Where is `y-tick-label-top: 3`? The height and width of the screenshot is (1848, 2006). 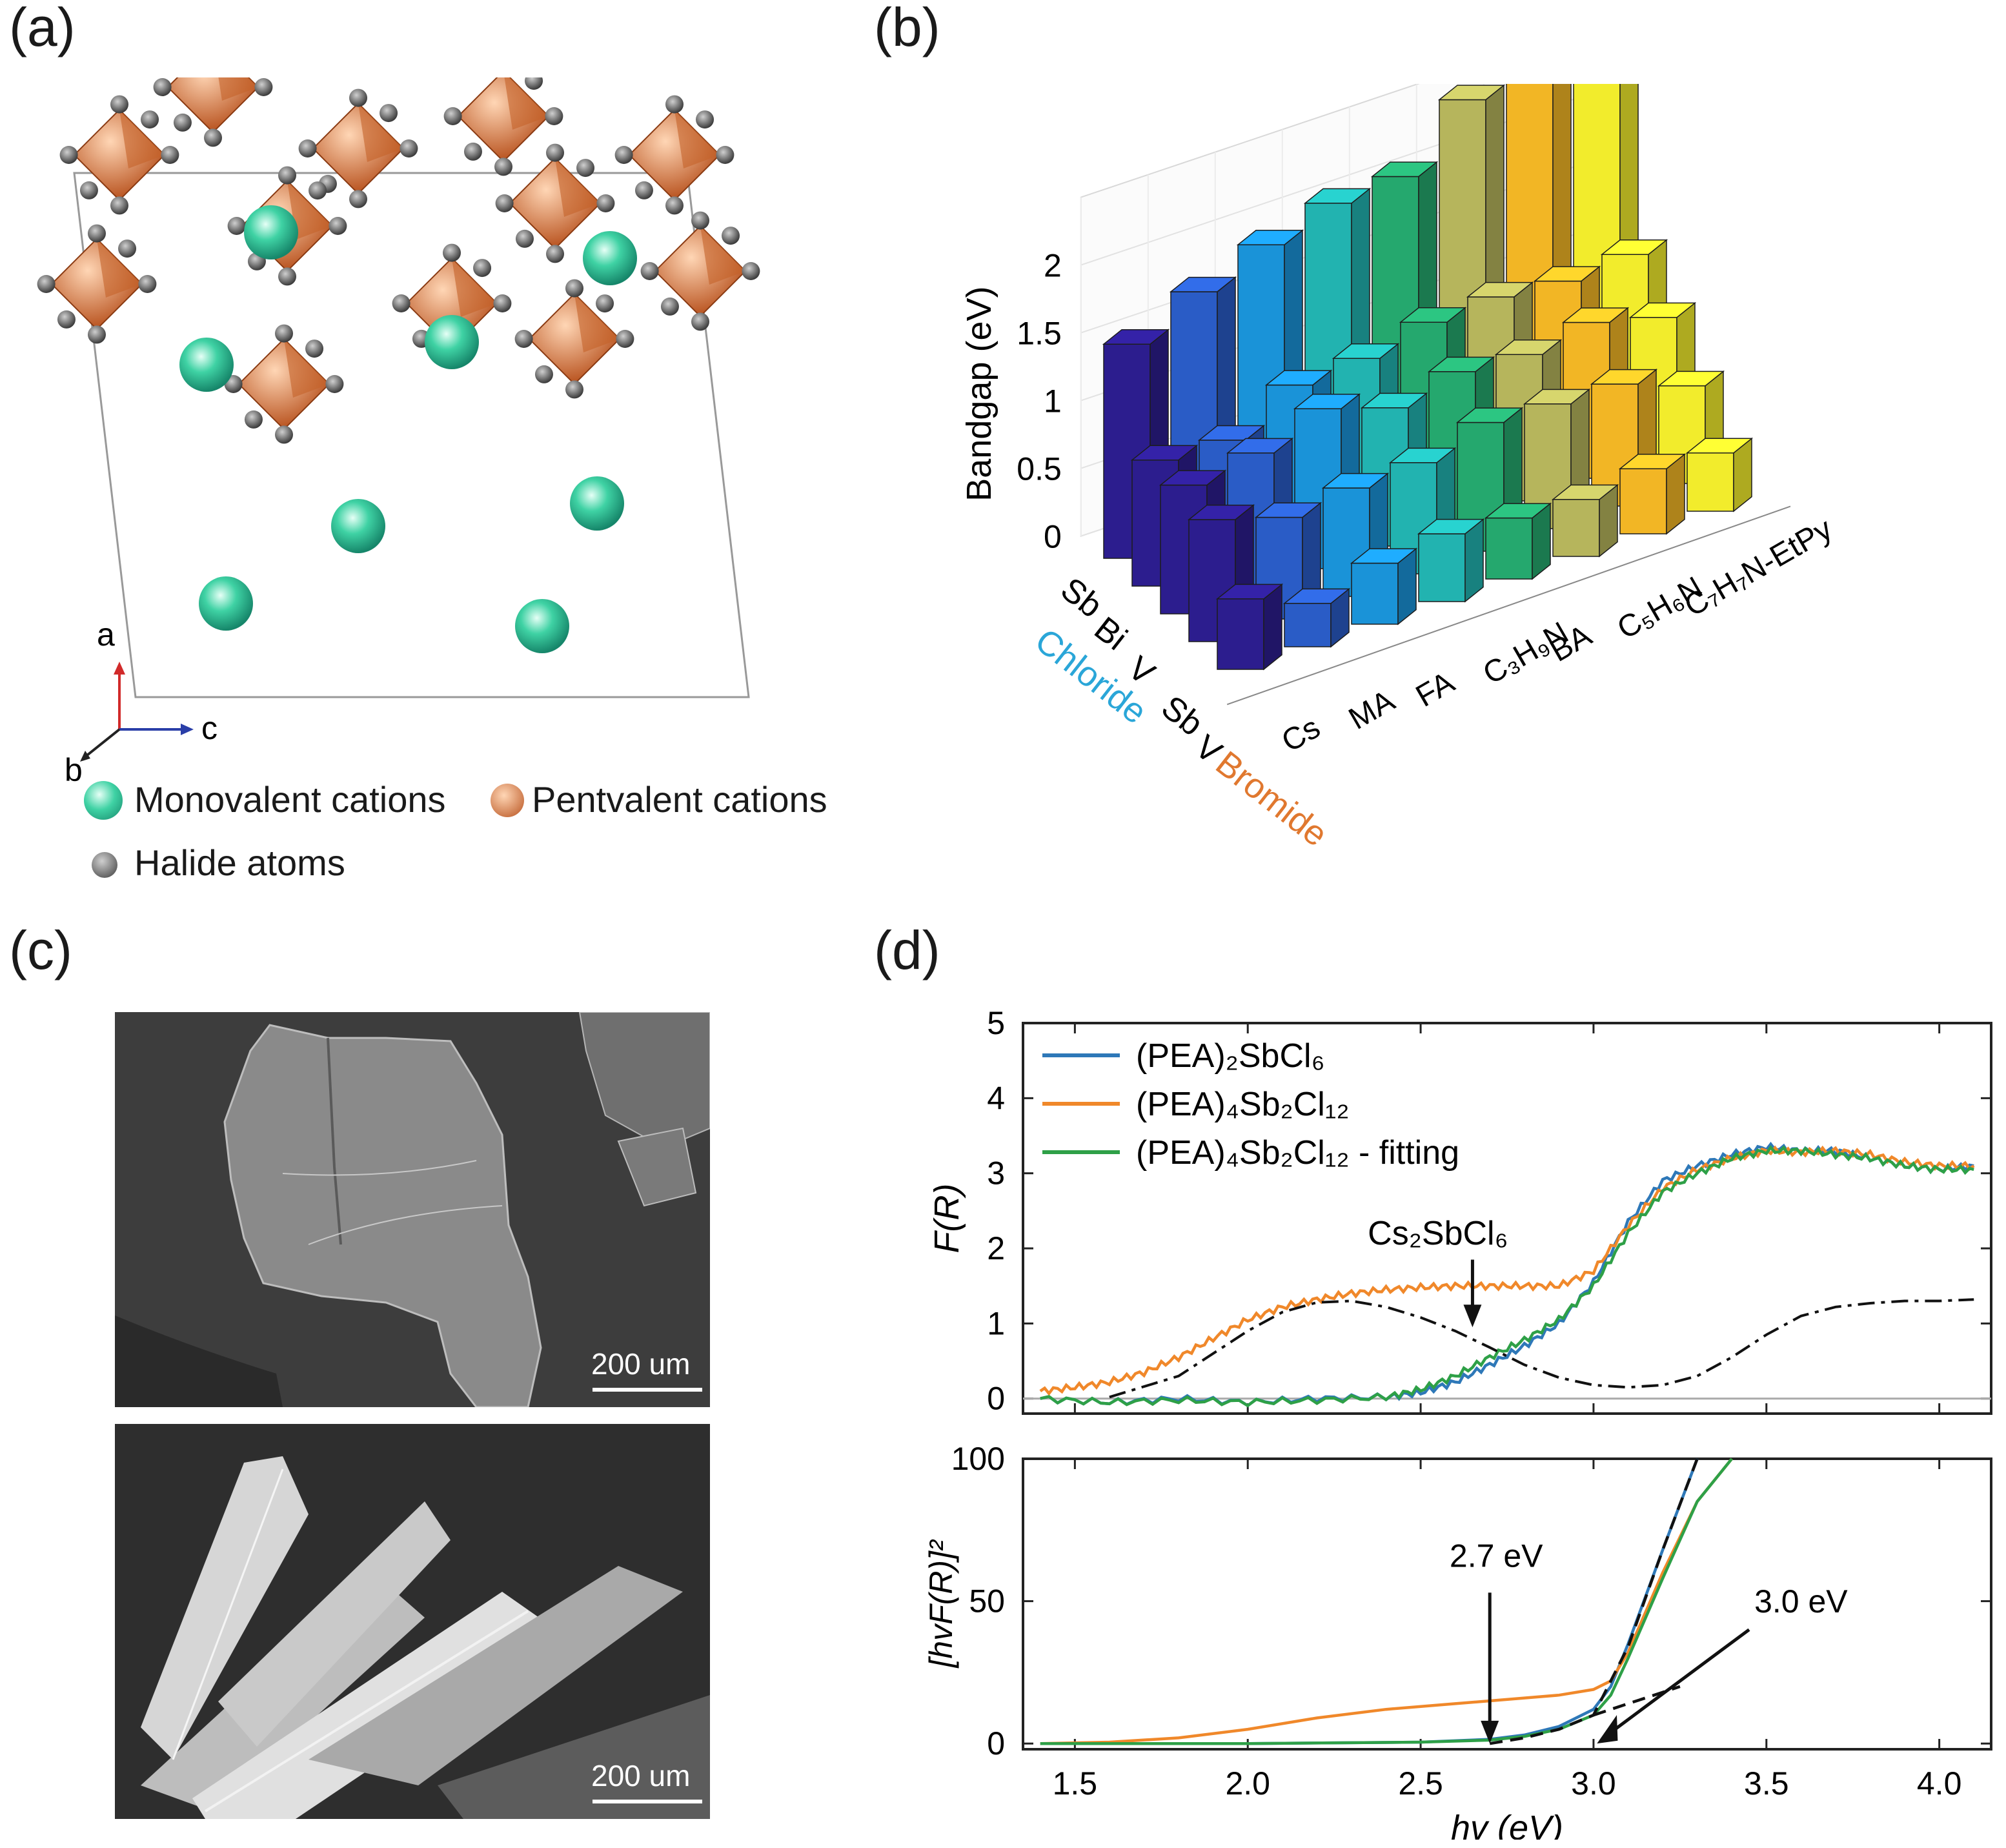
y-tick-label-top: 3 is located at coordinates (996, 1173).